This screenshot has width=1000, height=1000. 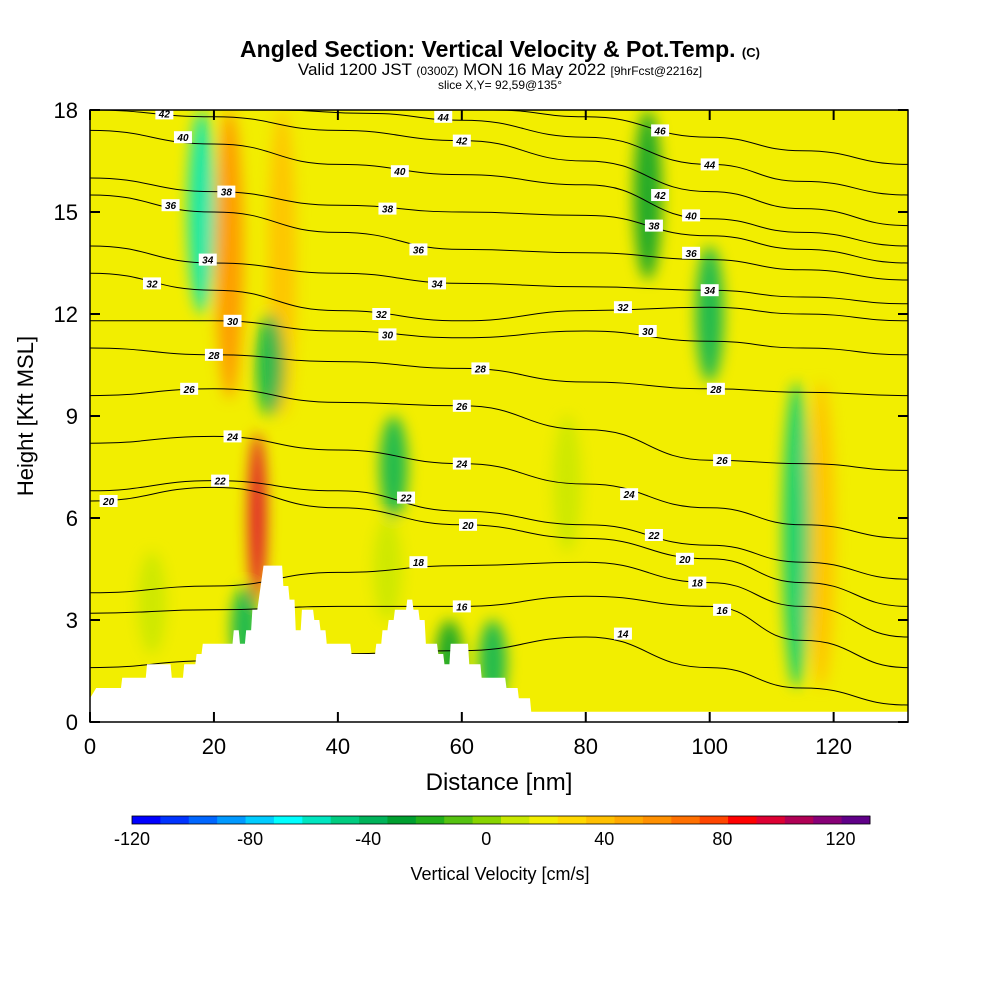 I want to click on contour-label: 36, so click(x=692, y=254).